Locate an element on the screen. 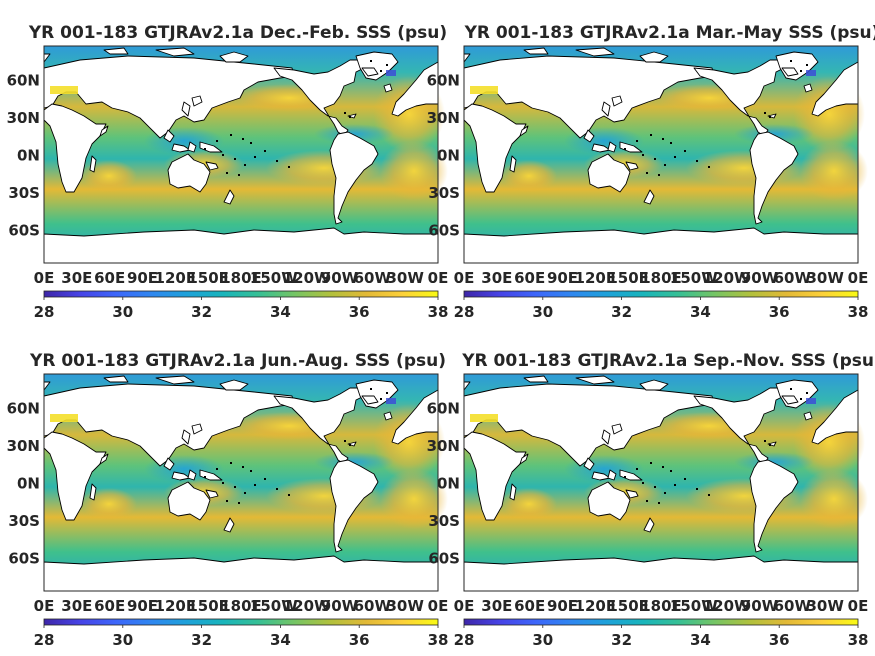 This screenshot has height=656, width=875. panel-title: YR 001-183 GTJRAv2.1a Mar.-May SSS (psu) is located at coordinates (669, 33).